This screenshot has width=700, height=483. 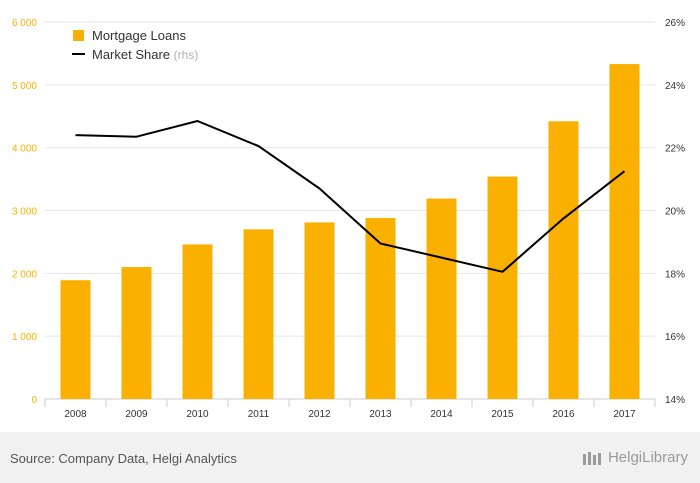 What do you see at coordinates (675, 23) in the screenshot?
I see `y-right-tick-label: 26%` at bounding box center [675, 23].